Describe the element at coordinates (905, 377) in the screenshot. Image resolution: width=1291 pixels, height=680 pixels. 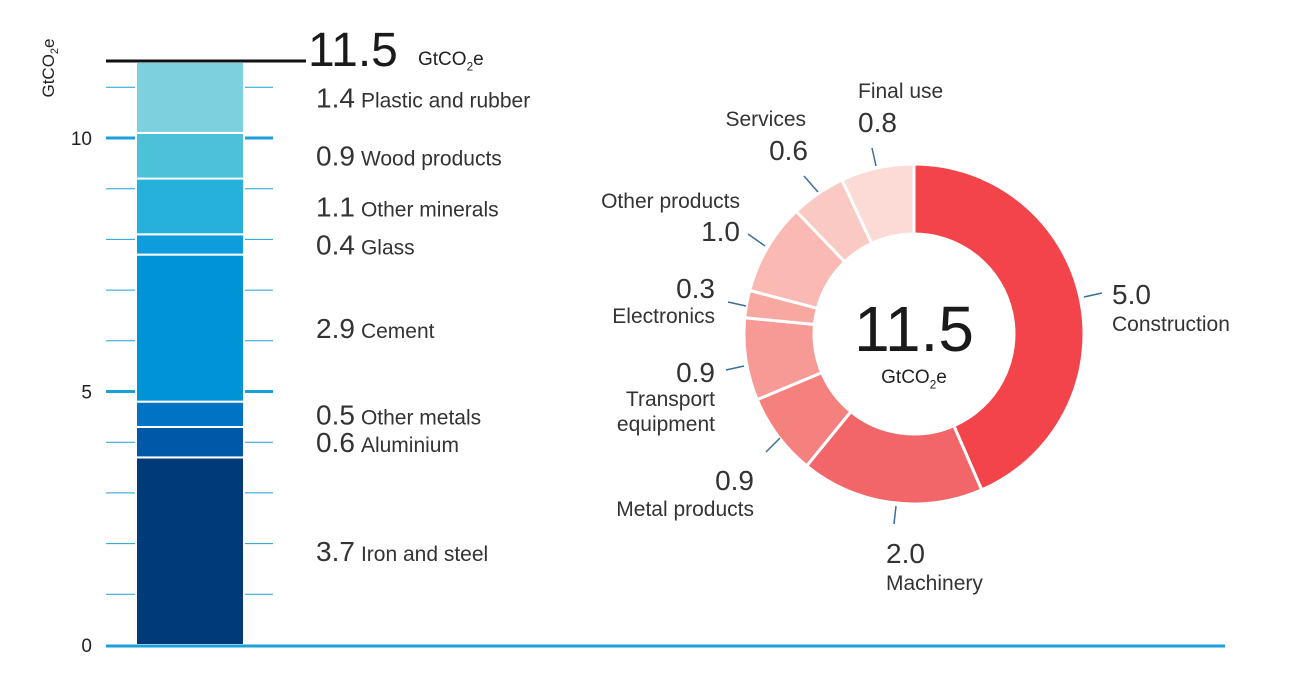
I see `donut-center-unit-main: GtCO` at that location.